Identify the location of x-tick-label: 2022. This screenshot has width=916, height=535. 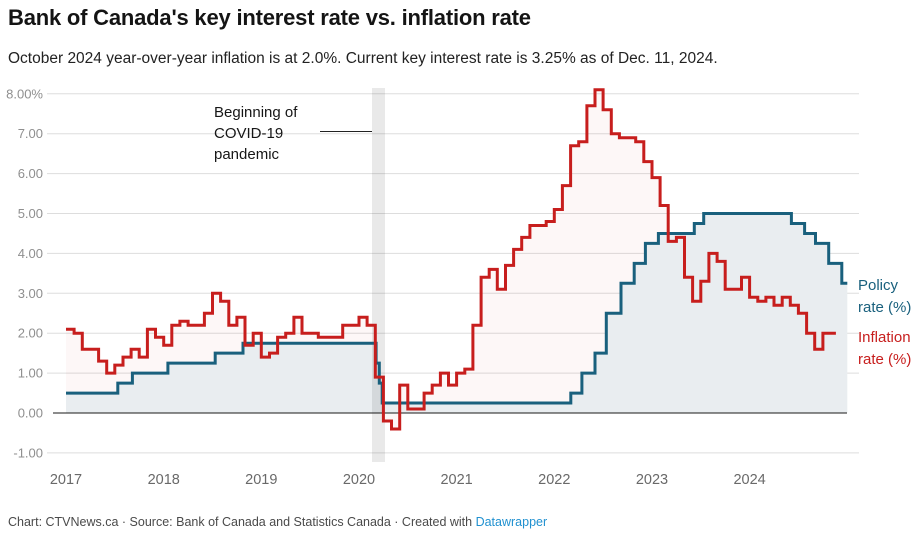
(554, 480).